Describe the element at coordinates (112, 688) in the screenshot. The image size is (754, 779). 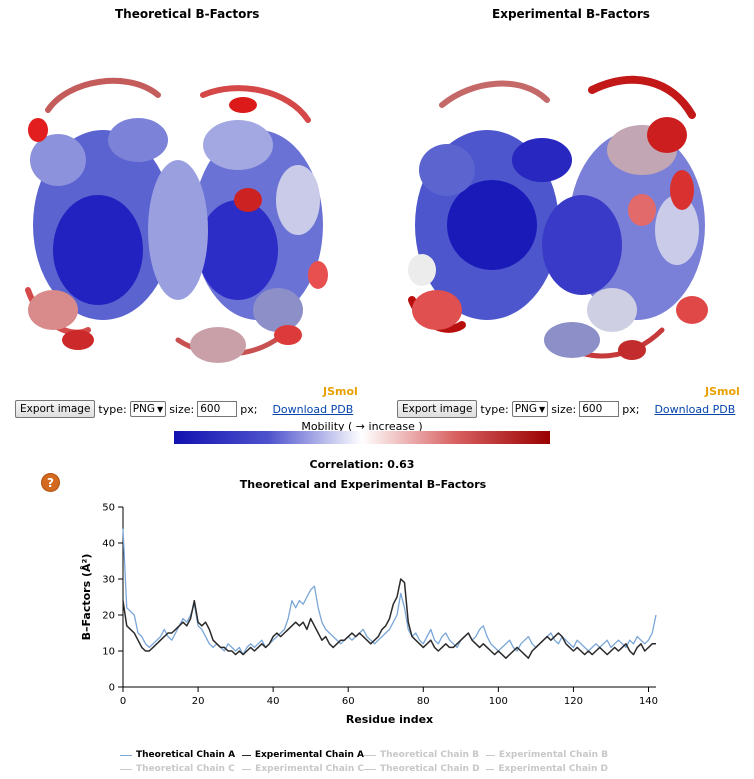
I see `y-tick-label: 0` at that location.